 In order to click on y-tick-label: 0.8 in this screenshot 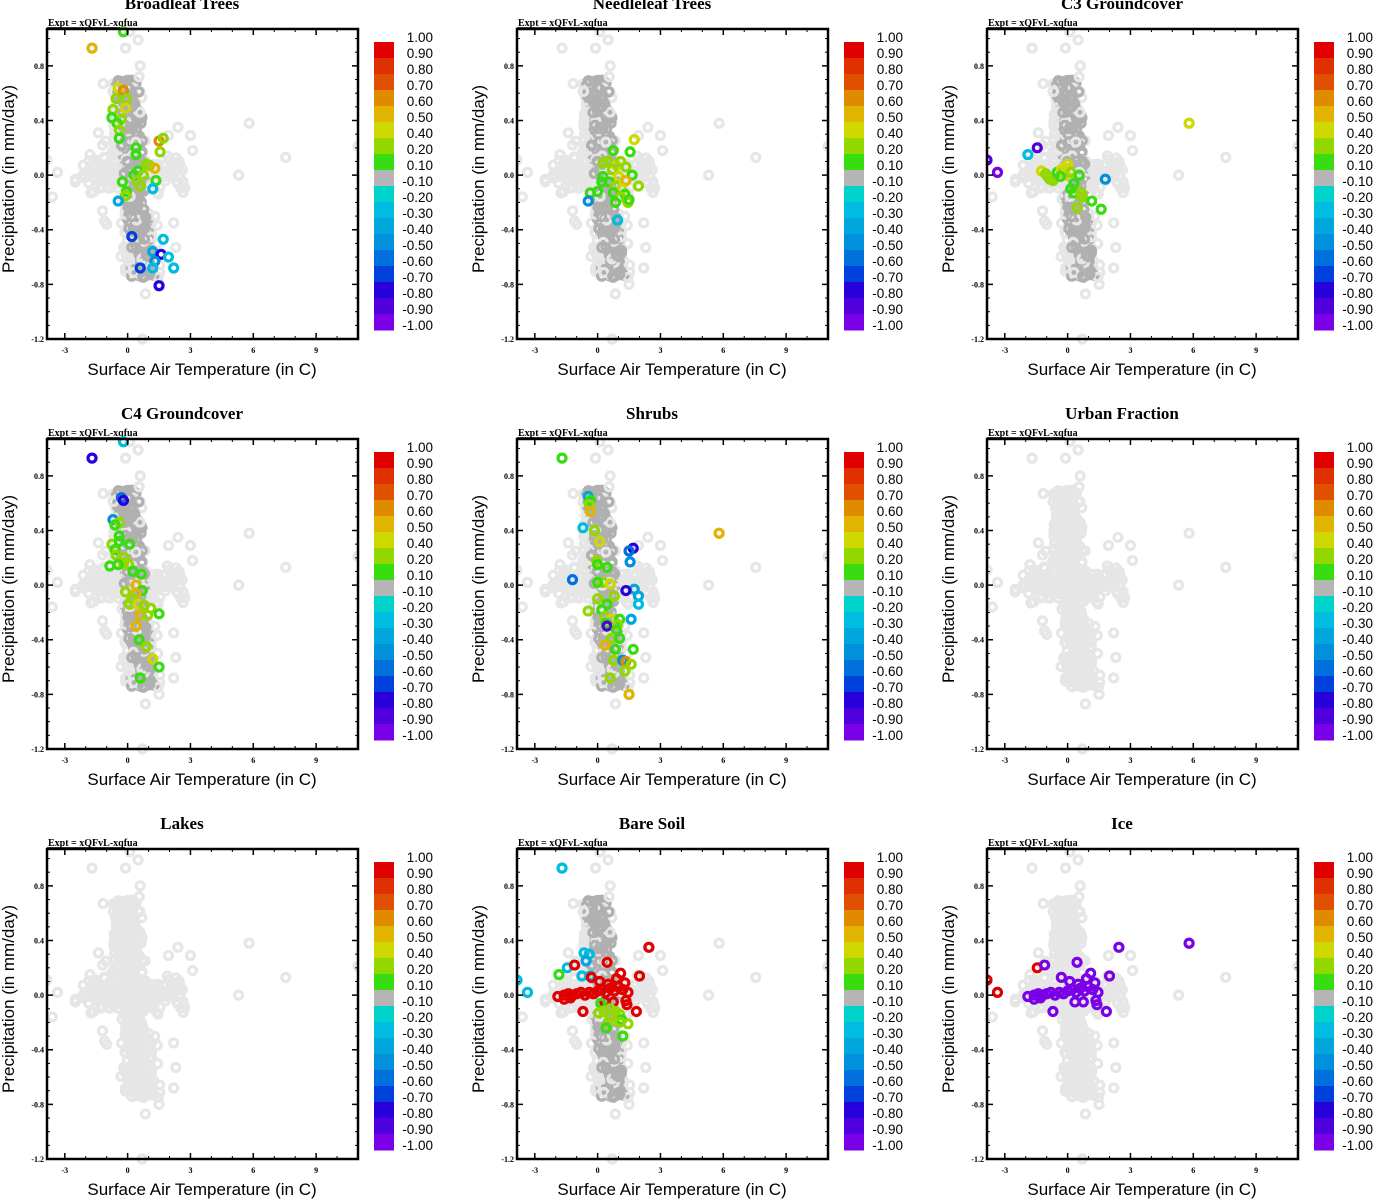, I will do `click(509, 476)`.